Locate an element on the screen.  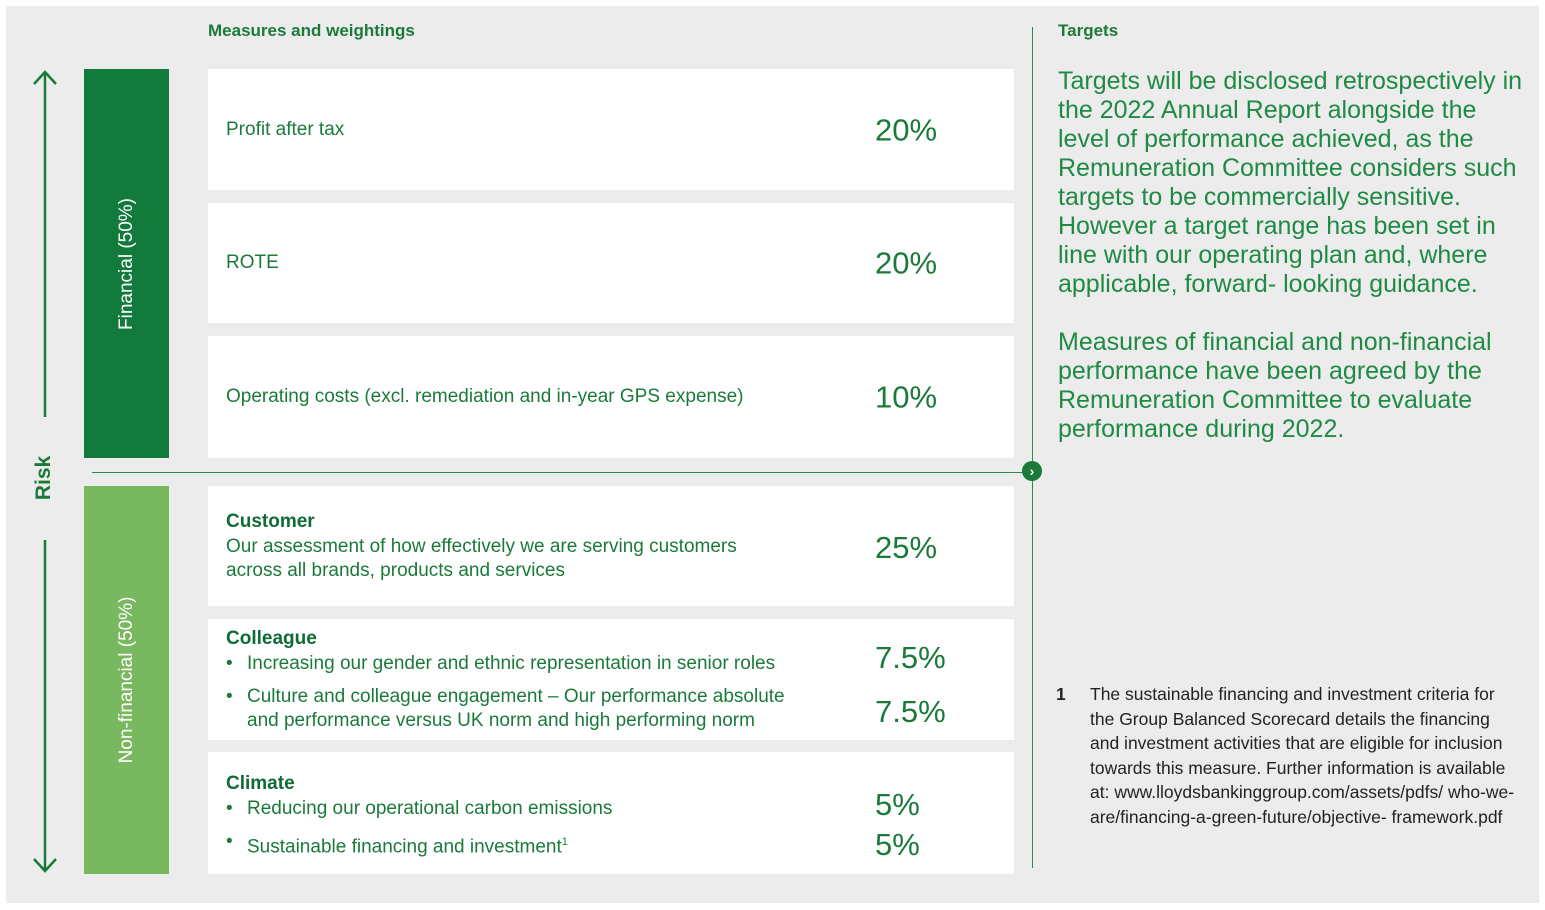
climate-bullet-2: Sustainable financing and investment1 is located at coordinates (397, 844).